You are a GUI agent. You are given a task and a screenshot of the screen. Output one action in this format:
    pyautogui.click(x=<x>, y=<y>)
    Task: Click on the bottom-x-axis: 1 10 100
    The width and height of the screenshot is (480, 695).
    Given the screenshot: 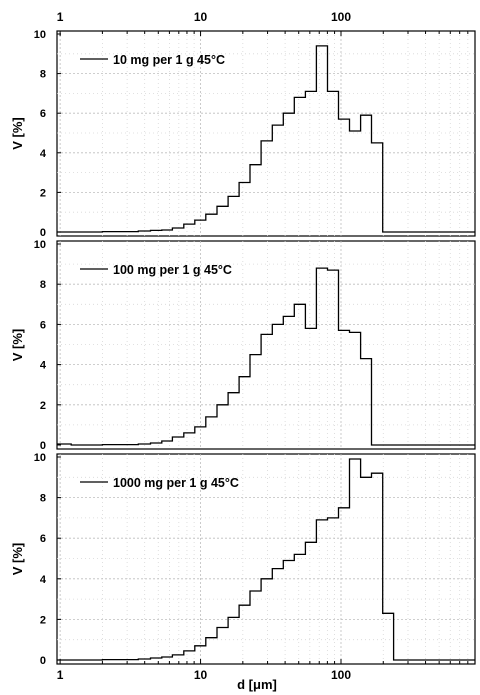 What is the action you would take?
    pyautogui.click(x=263, y=670)
    